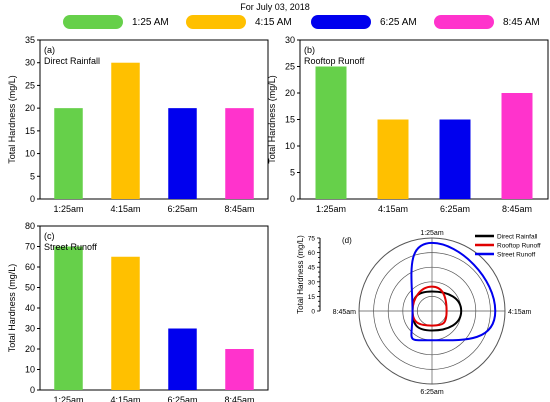  What do you see at coordinates (520, 312) in the screenshot?
I see `polar-angle-label: 4:15am` at bounding box center [520, 312].